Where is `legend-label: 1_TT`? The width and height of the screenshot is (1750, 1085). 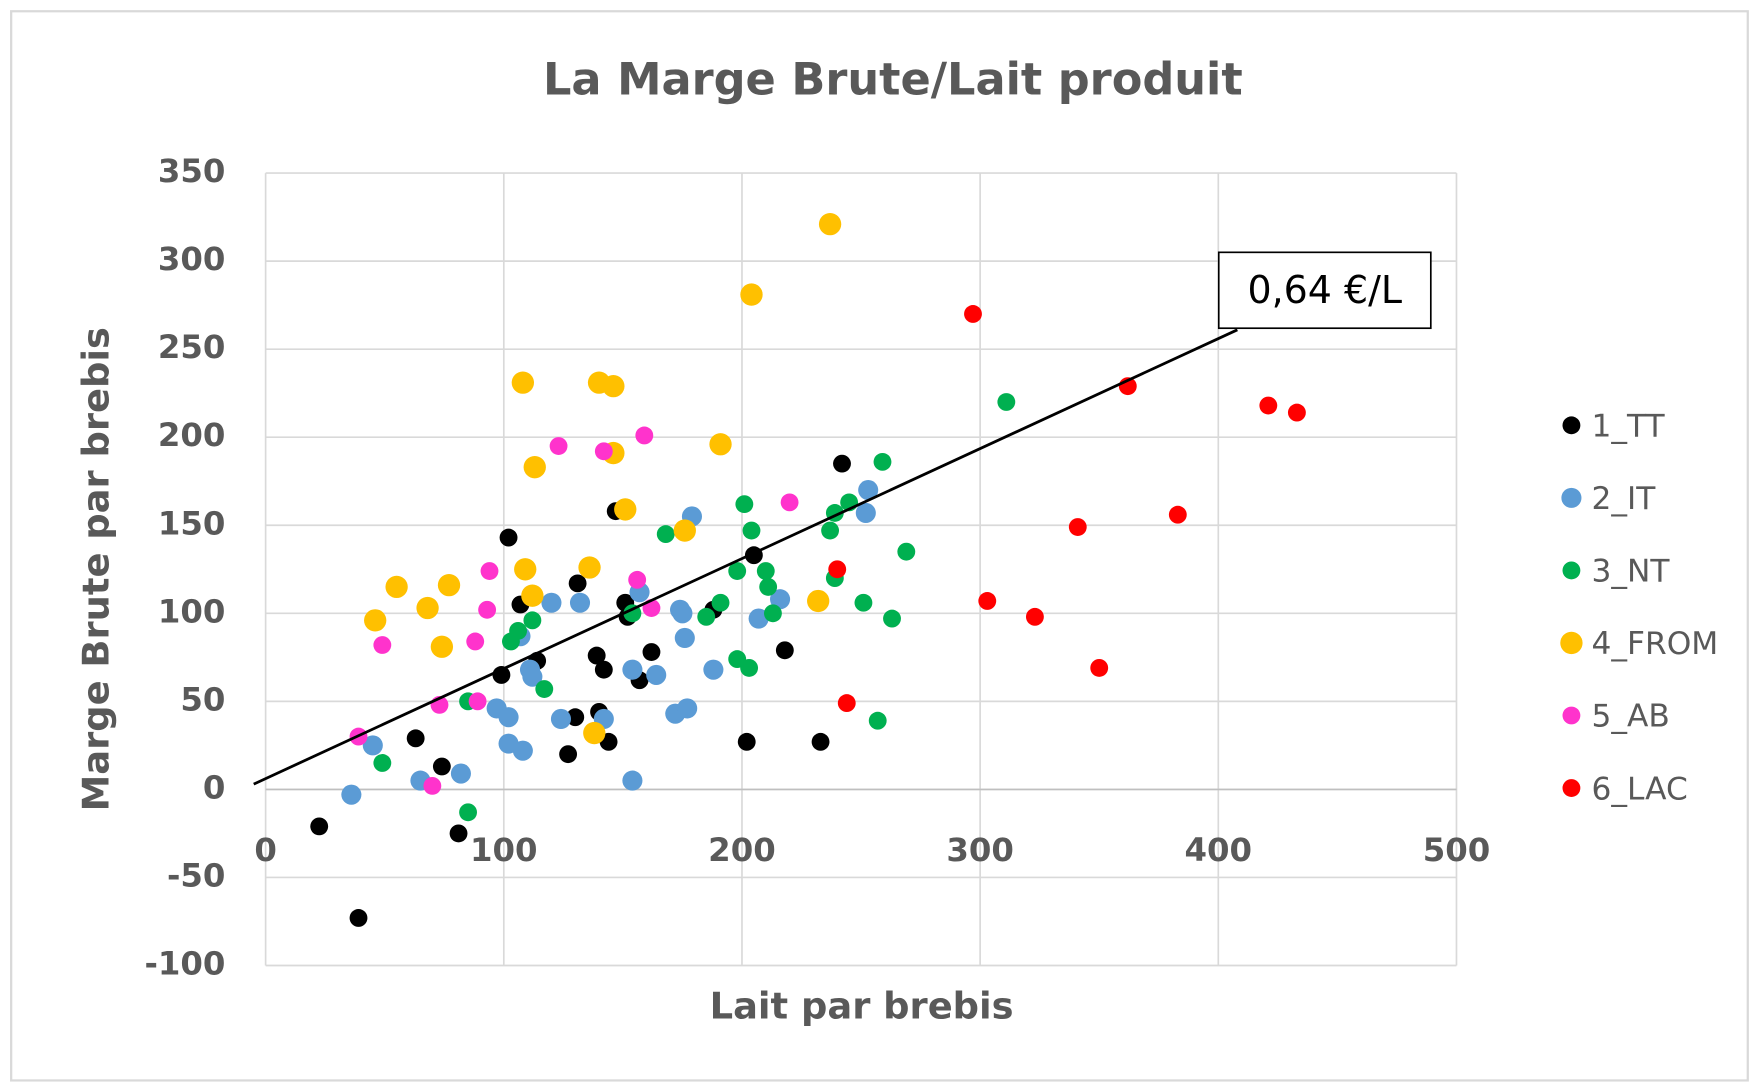
legend-label: 1_TT is located at coordinates (1629, 427).